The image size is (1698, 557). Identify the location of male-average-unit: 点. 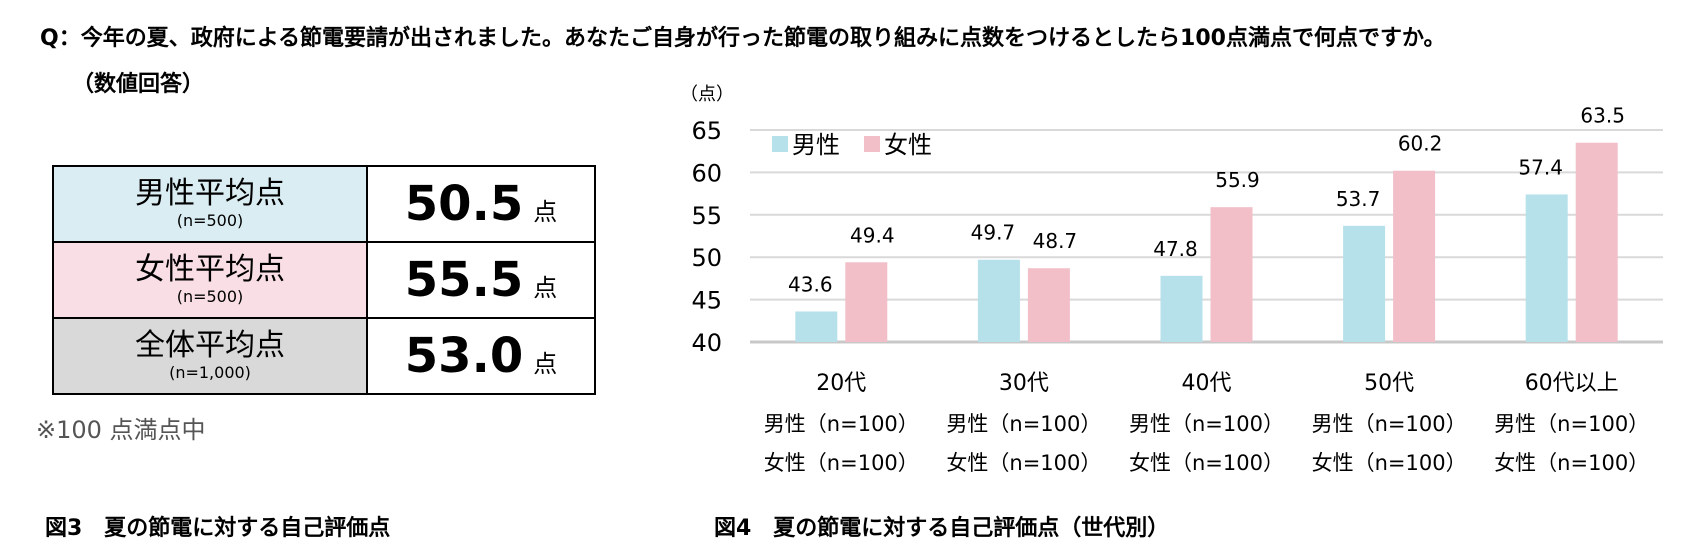
(545, 212).